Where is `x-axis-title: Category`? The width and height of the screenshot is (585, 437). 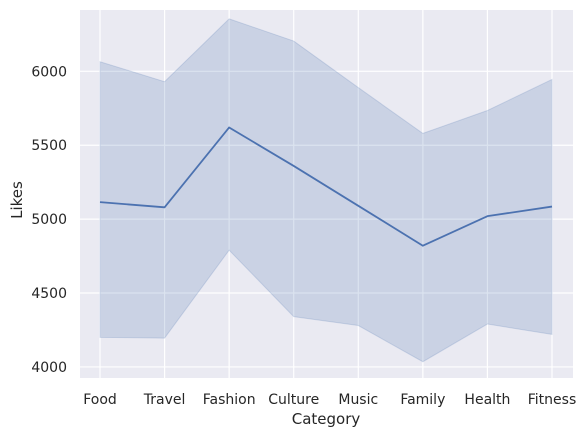 x-axis-title: Category is located at coordinates (326, 419).